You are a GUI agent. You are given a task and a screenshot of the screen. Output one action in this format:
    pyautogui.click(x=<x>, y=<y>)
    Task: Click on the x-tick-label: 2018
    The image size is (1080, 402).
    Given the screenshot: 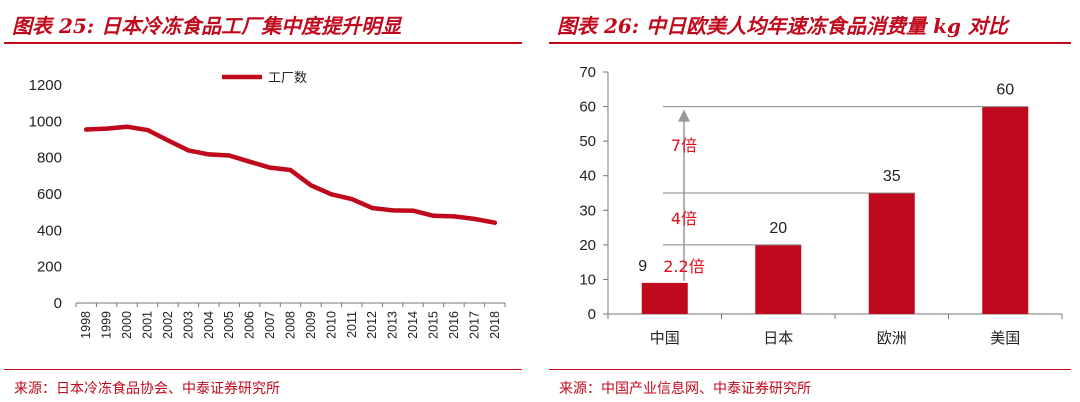 What is the action you would take?
    pyautogui.click(x=495, y=325)
    